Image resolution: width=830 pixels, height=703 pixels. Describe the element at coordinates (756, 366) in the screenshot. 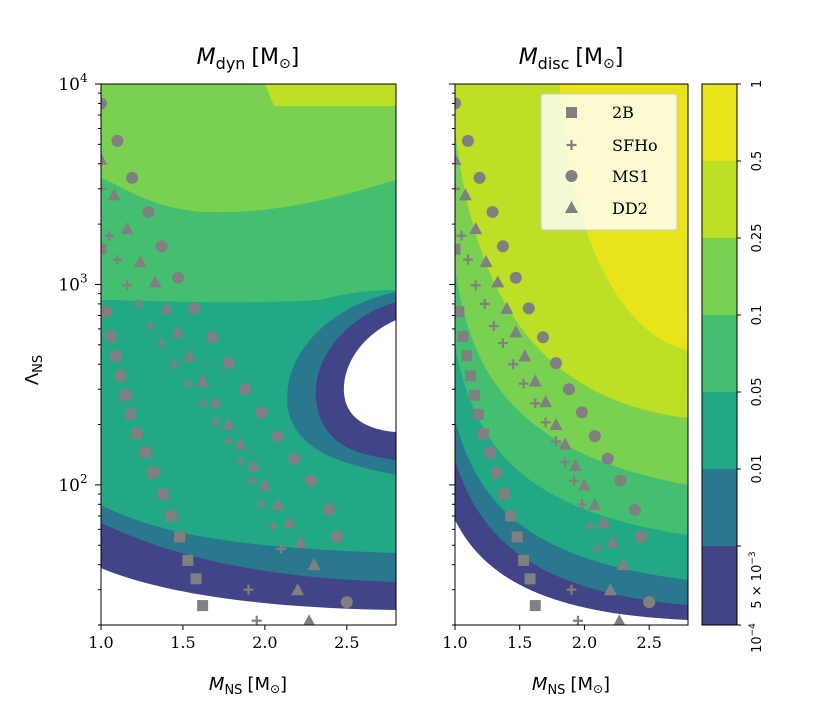

I see `colorbar-tick-labels: 1 0.5 0.25 0.1 0.05 0.01 5 × 10−3 10−4` at that location.